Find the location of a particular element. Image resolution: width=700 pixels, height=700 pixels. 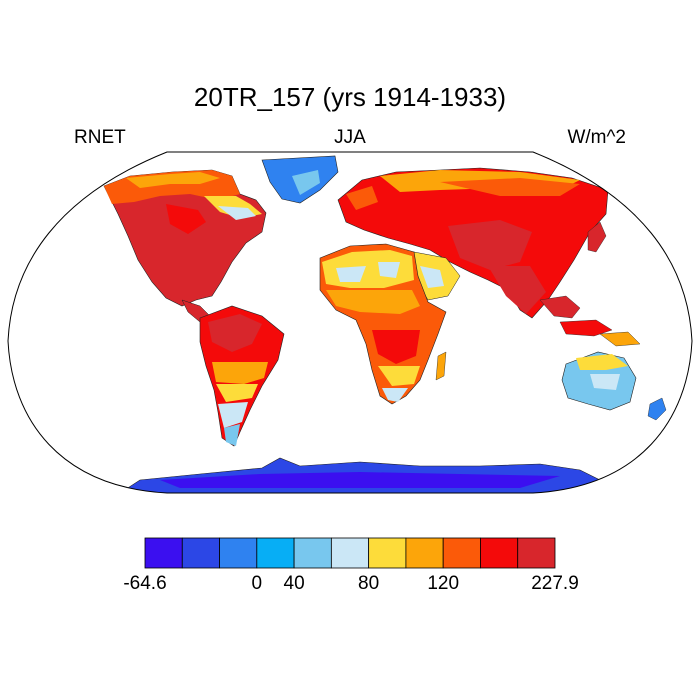

madagascar-region is located at coordinates (441, 366).